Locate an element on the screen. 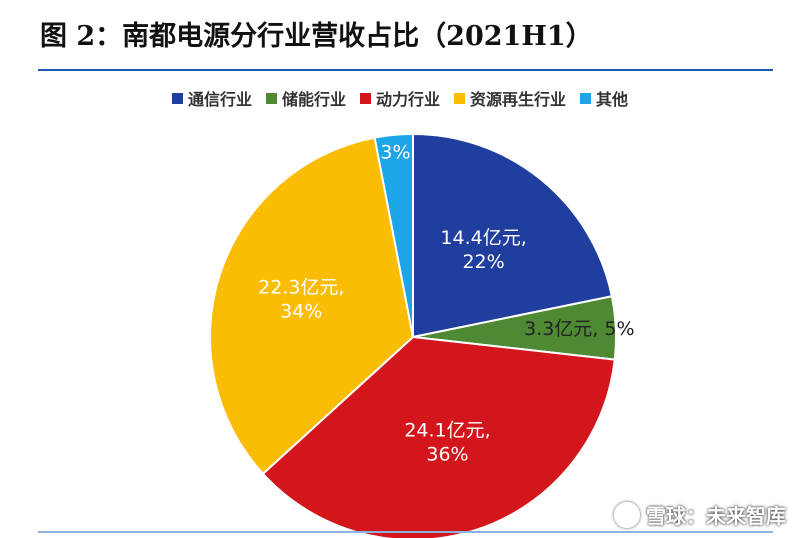 This screenshot has height=538, width=800. bottom-divider is located at coordinates (405, 532).